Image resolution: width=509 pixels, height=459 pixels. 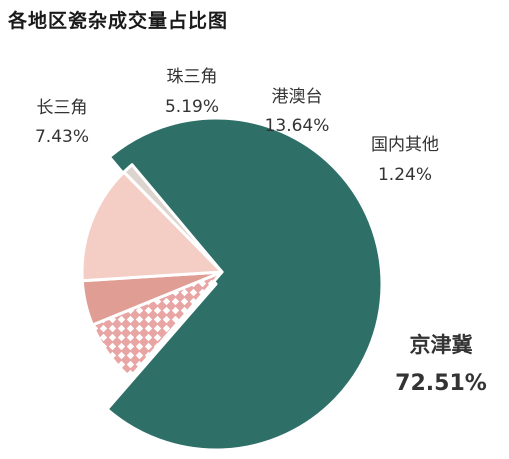 I want to click on slice-name-label-1: 长三角, so click(x=62, y=108).